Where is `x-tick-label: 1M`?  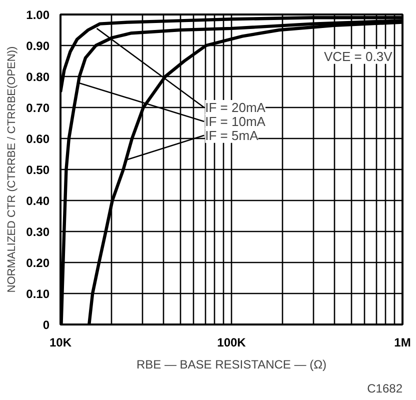 x-tick-label: 1M is located at coordinates (402, 343).